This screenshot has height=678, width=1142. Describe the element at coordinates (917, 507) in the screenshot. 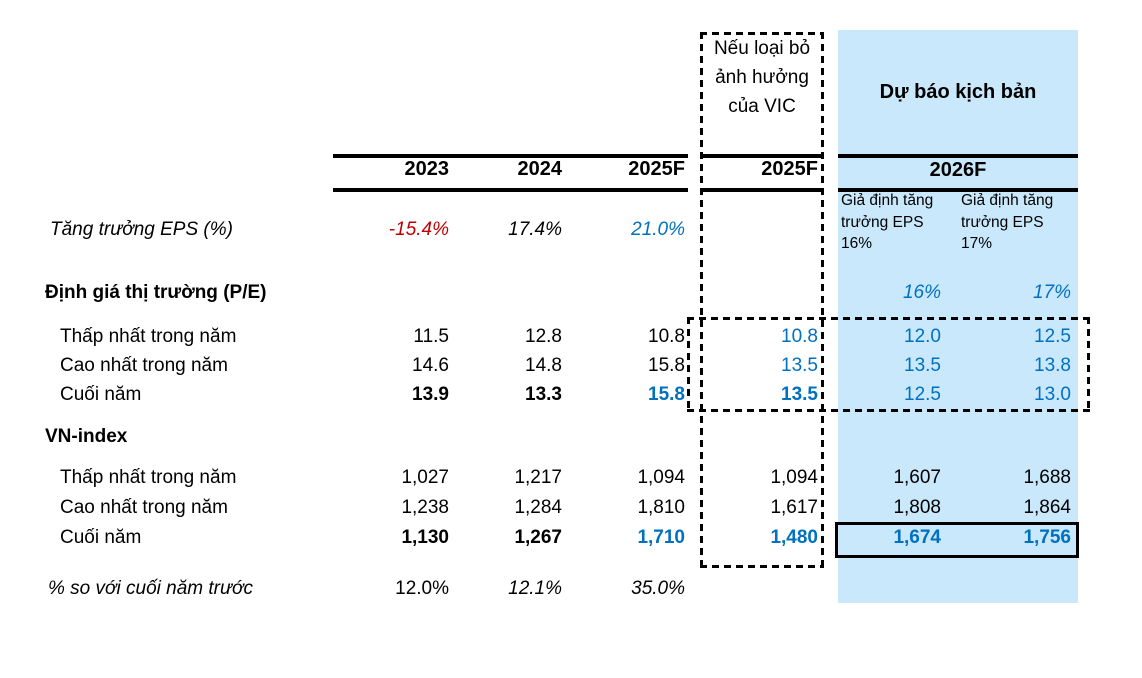

I see `vnindex-high-2026f-16: 1,808` at that location.